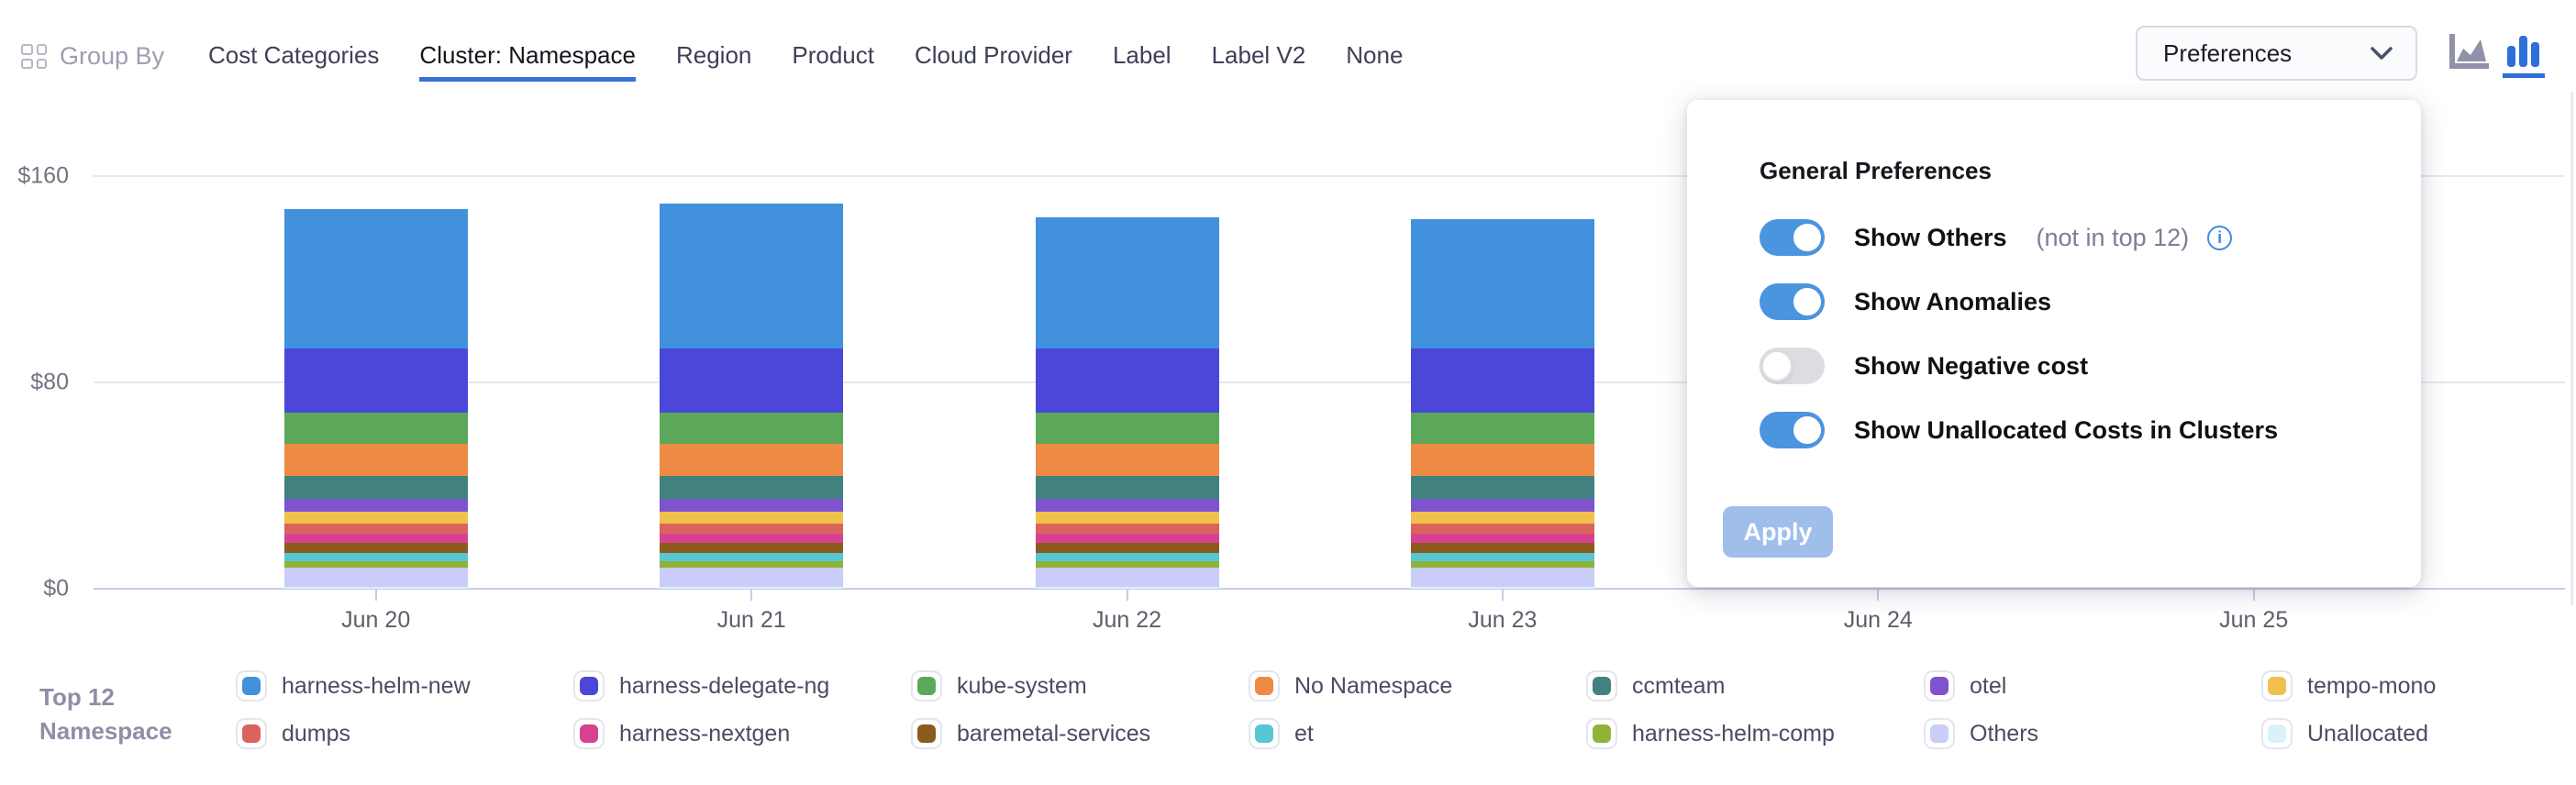  Describe the element at coordinates (2113, 237) in the screenshot. I see `preference-suffix: (not in top 12)` at that location.